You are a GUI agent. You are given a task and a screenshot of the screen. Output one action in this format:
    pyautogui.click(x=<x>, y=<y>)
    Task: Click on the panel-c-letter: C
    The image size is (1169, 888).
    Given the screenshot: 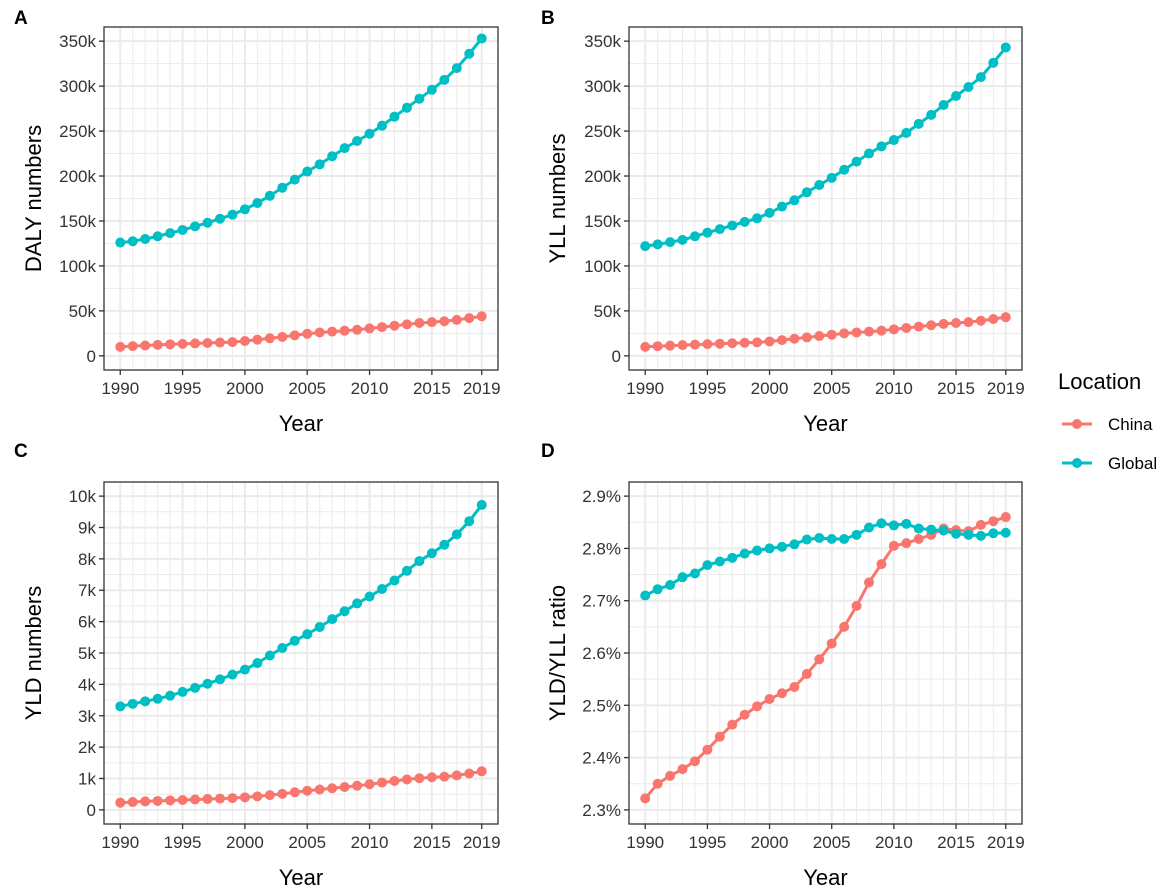 What is the action you would take?
    pyautogui.click(x=21, y=451)
    